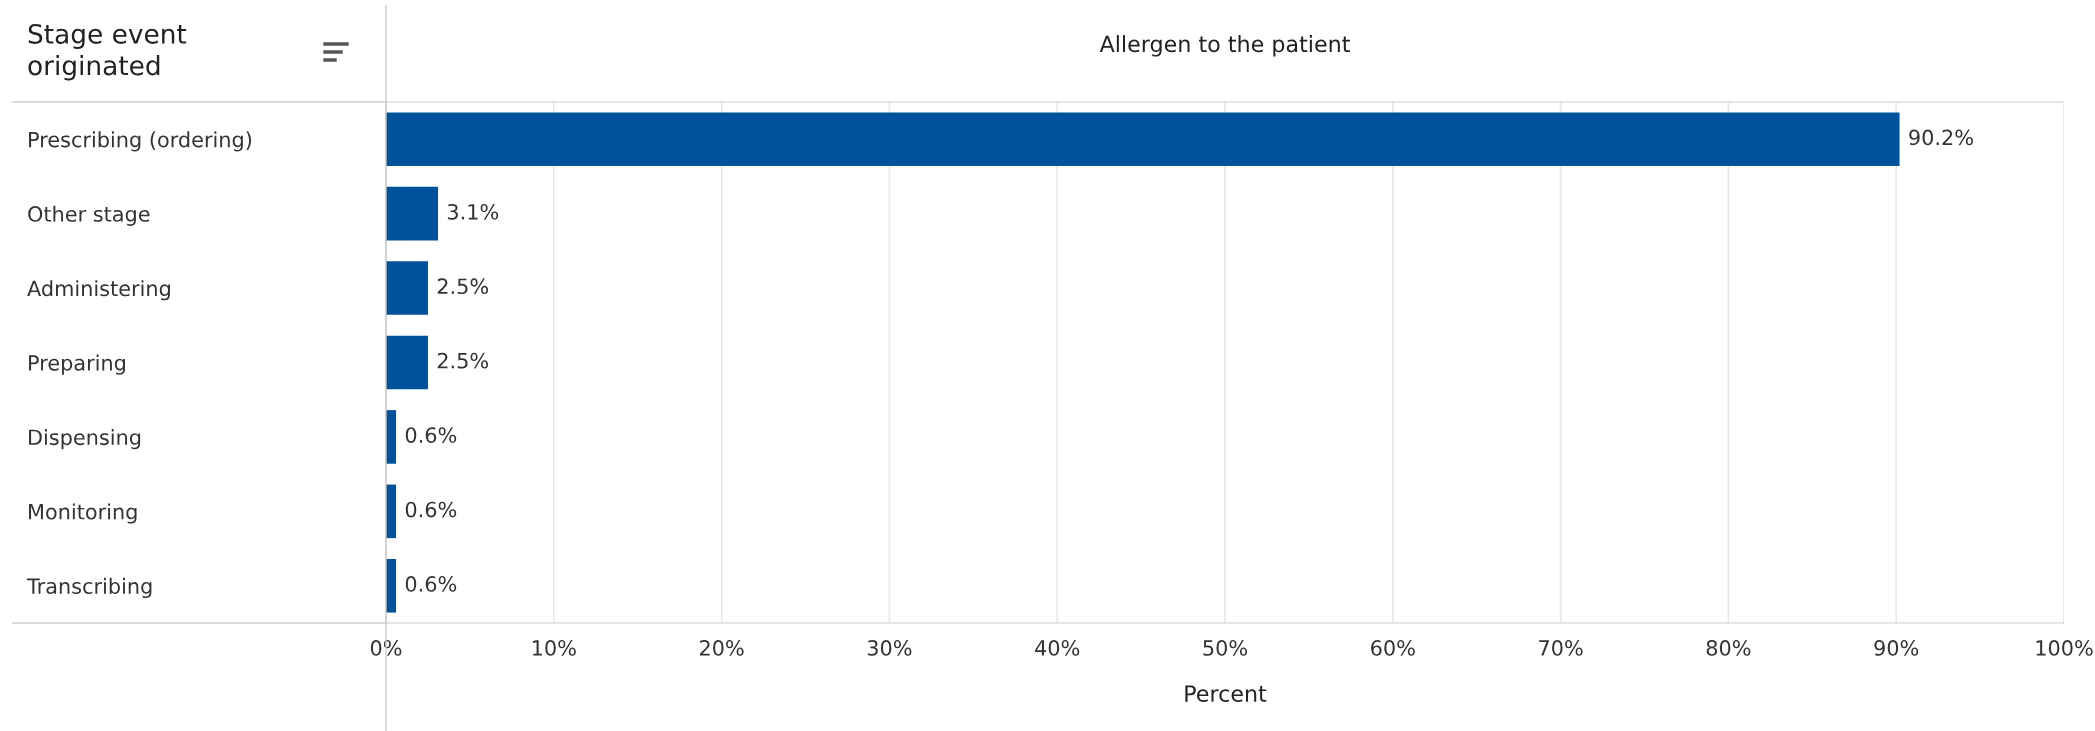 The height and width of the screenshot is (731, 2095). I want to click on x-tick-label: 90%, so click(1896, 648).